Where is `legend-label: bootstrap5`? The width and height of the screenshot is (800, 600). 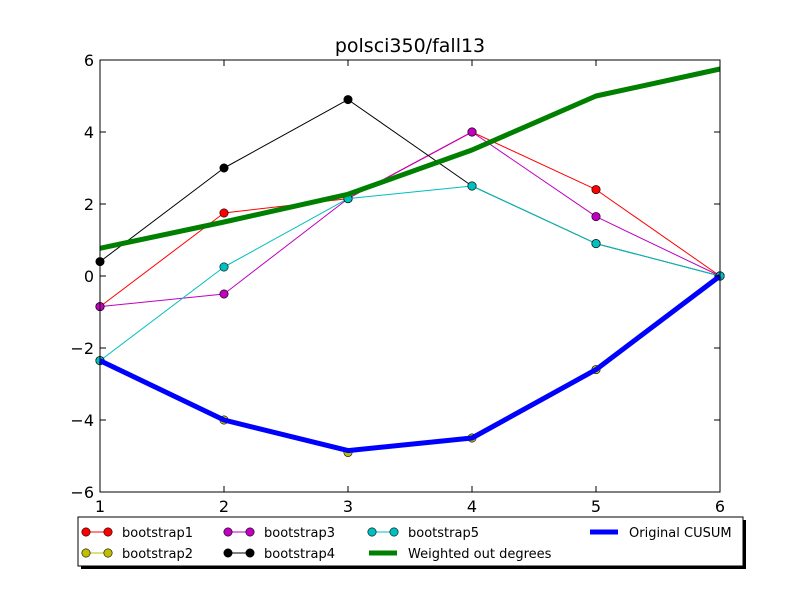 legend-label: bootstrap5 is located at coordinates (443, 533).